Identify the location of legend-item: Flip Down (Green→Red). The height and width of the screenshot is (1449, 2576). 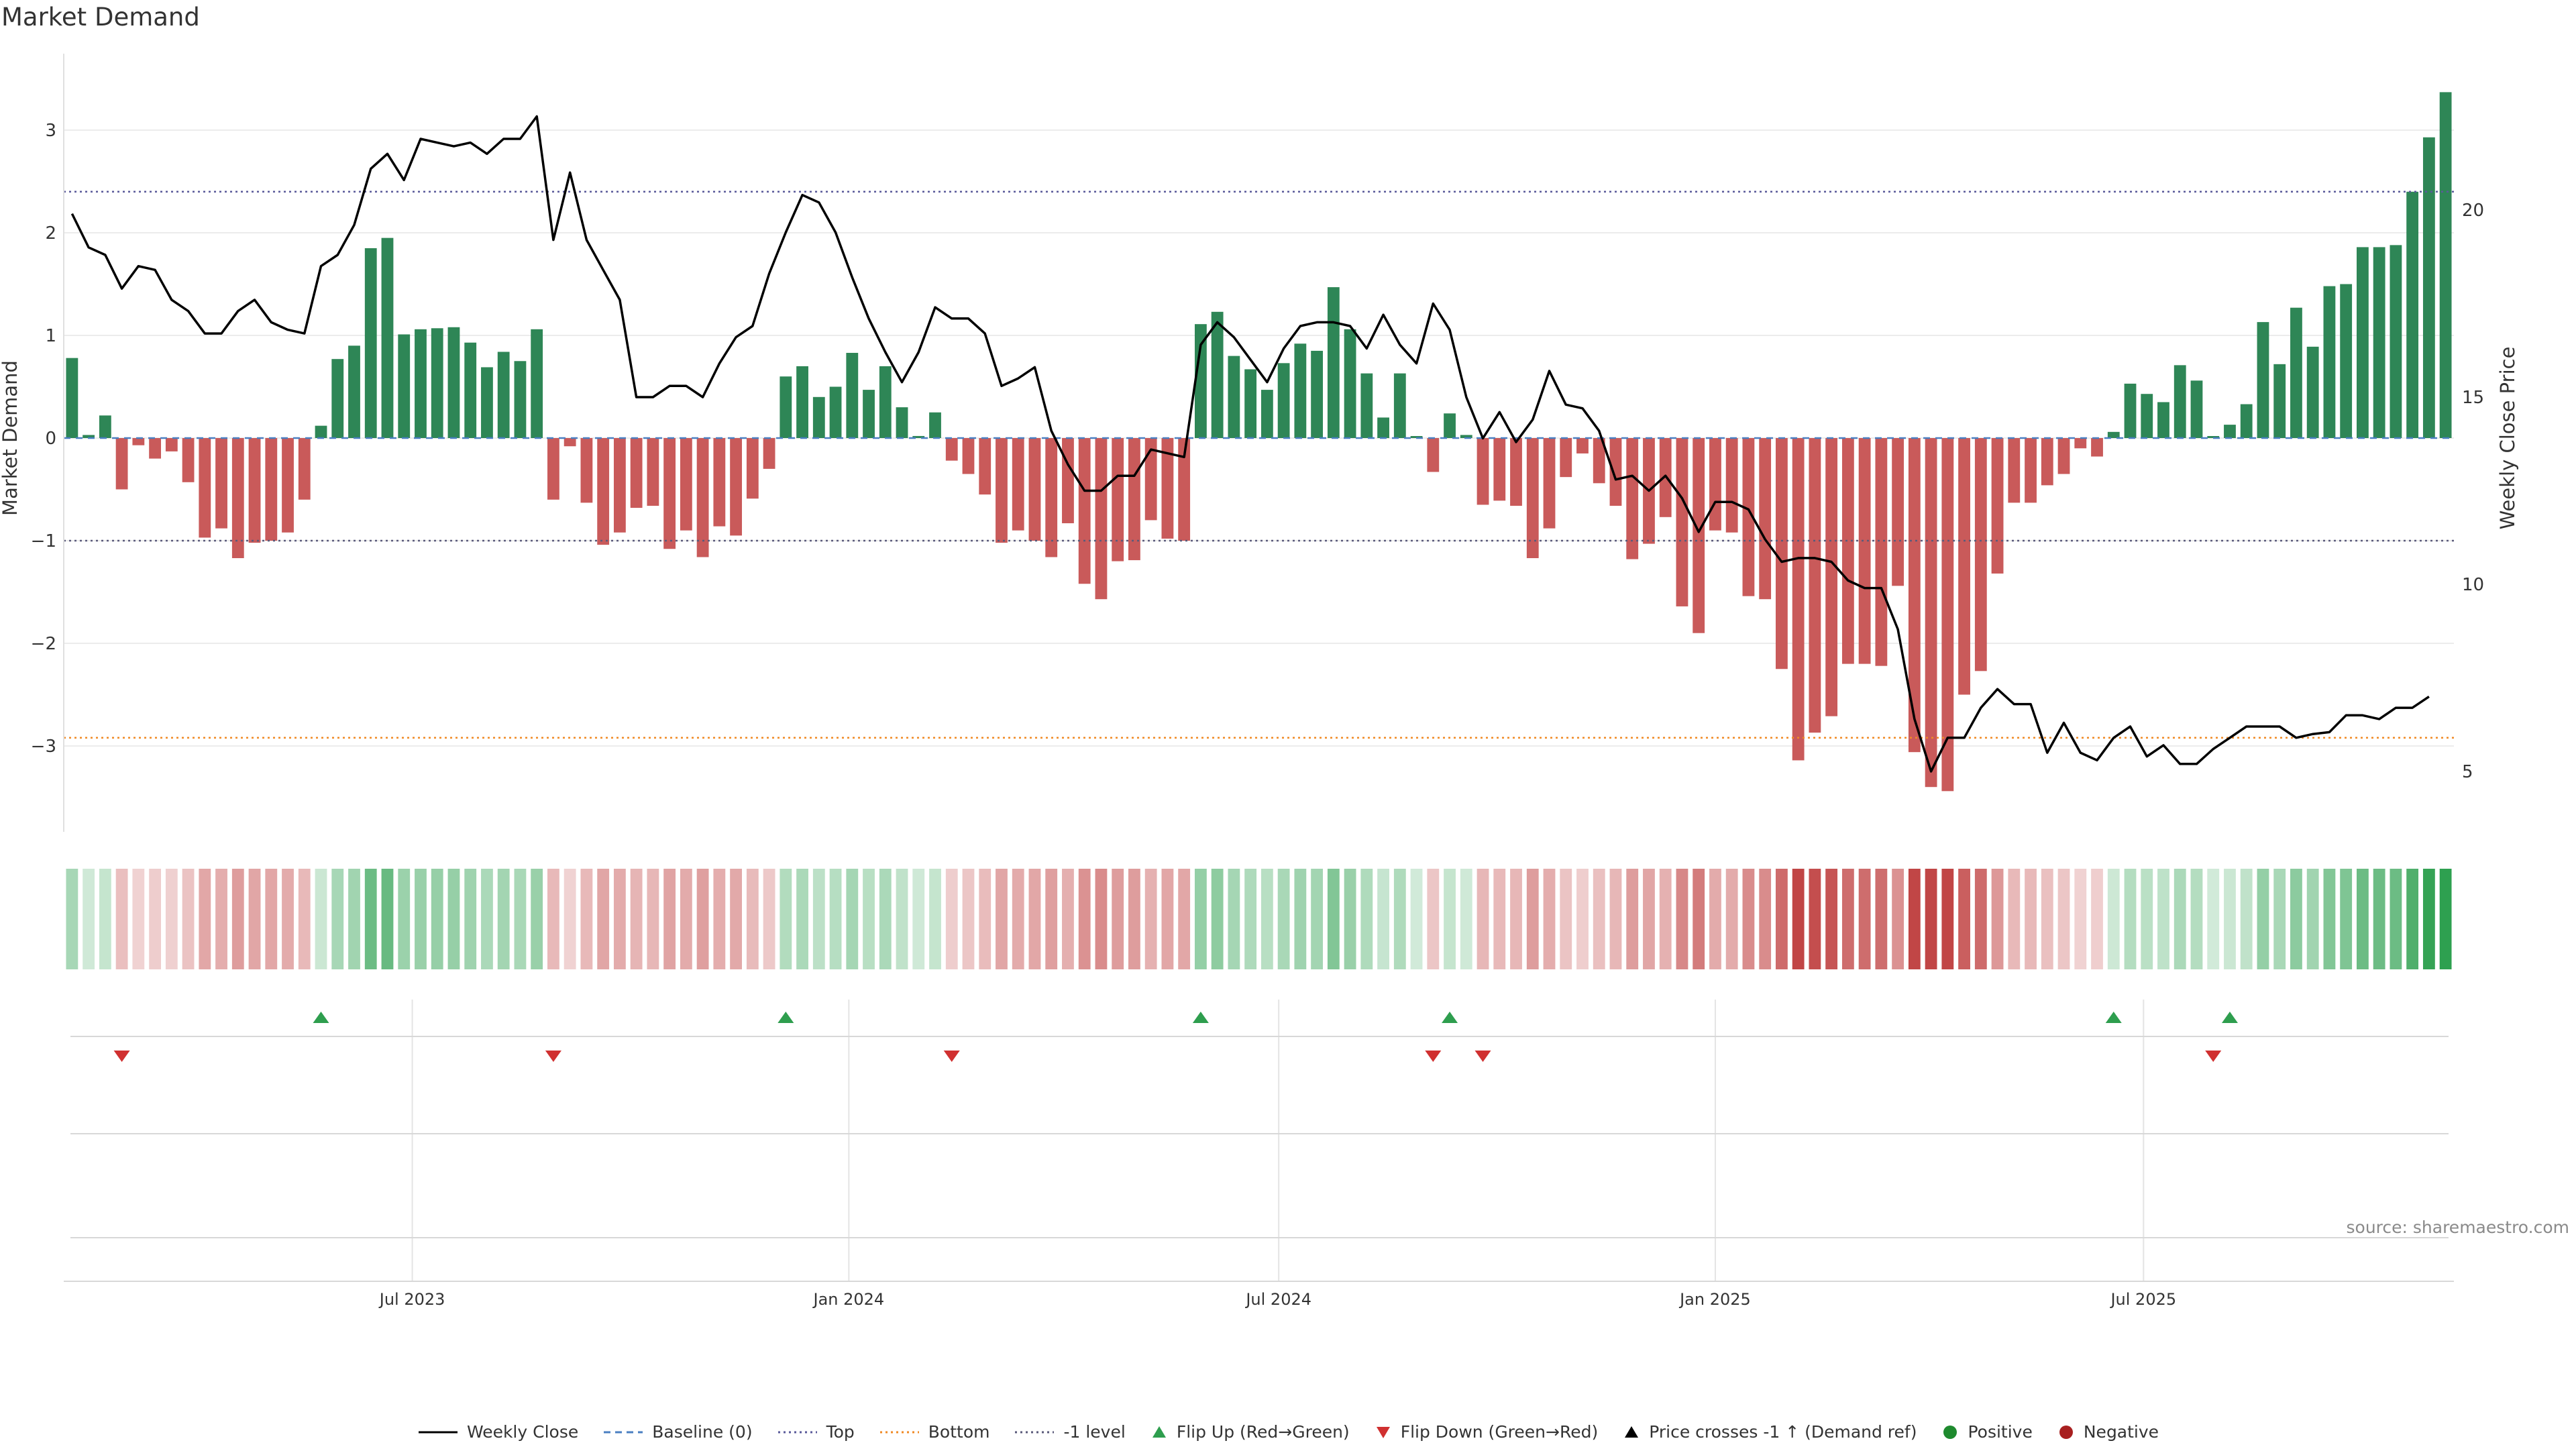
(1486, 1432).